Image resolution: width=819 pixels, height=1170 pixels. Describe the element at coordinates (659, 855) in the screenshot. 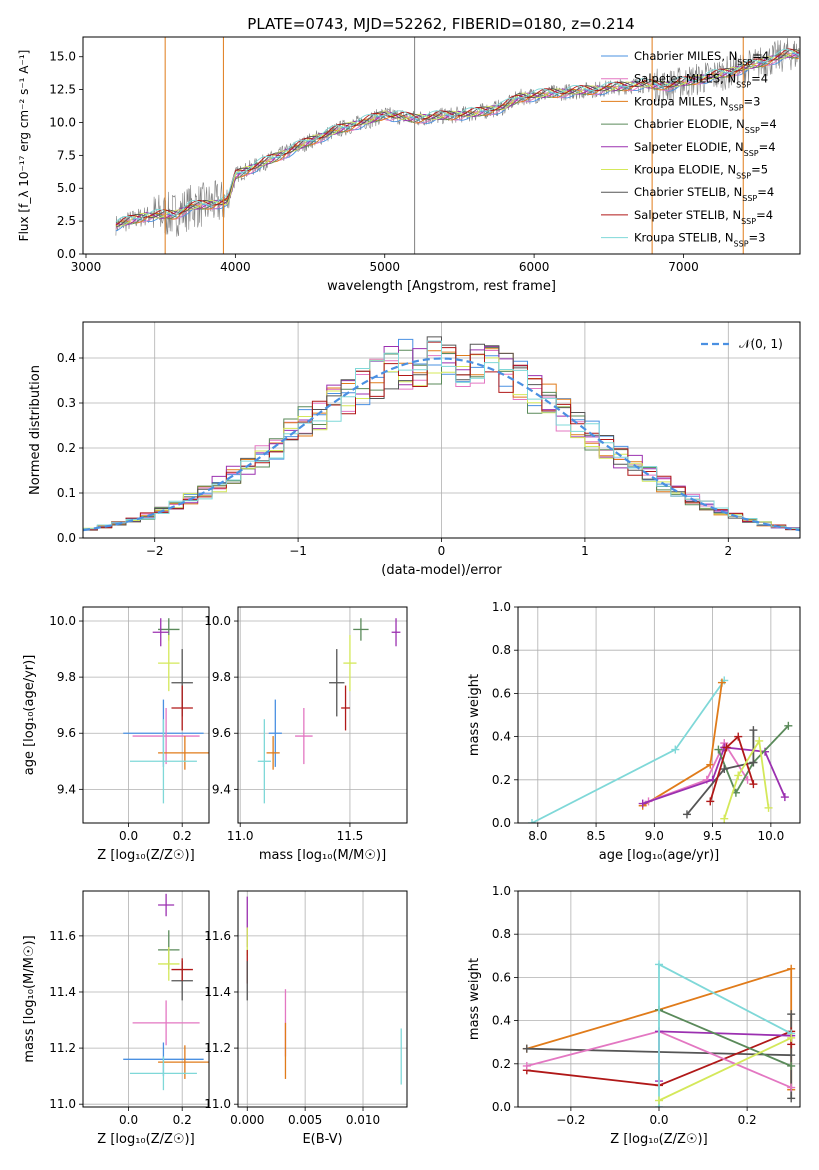

I see `x-axis-label: age [log₁₀(age/yr)]` at that location.